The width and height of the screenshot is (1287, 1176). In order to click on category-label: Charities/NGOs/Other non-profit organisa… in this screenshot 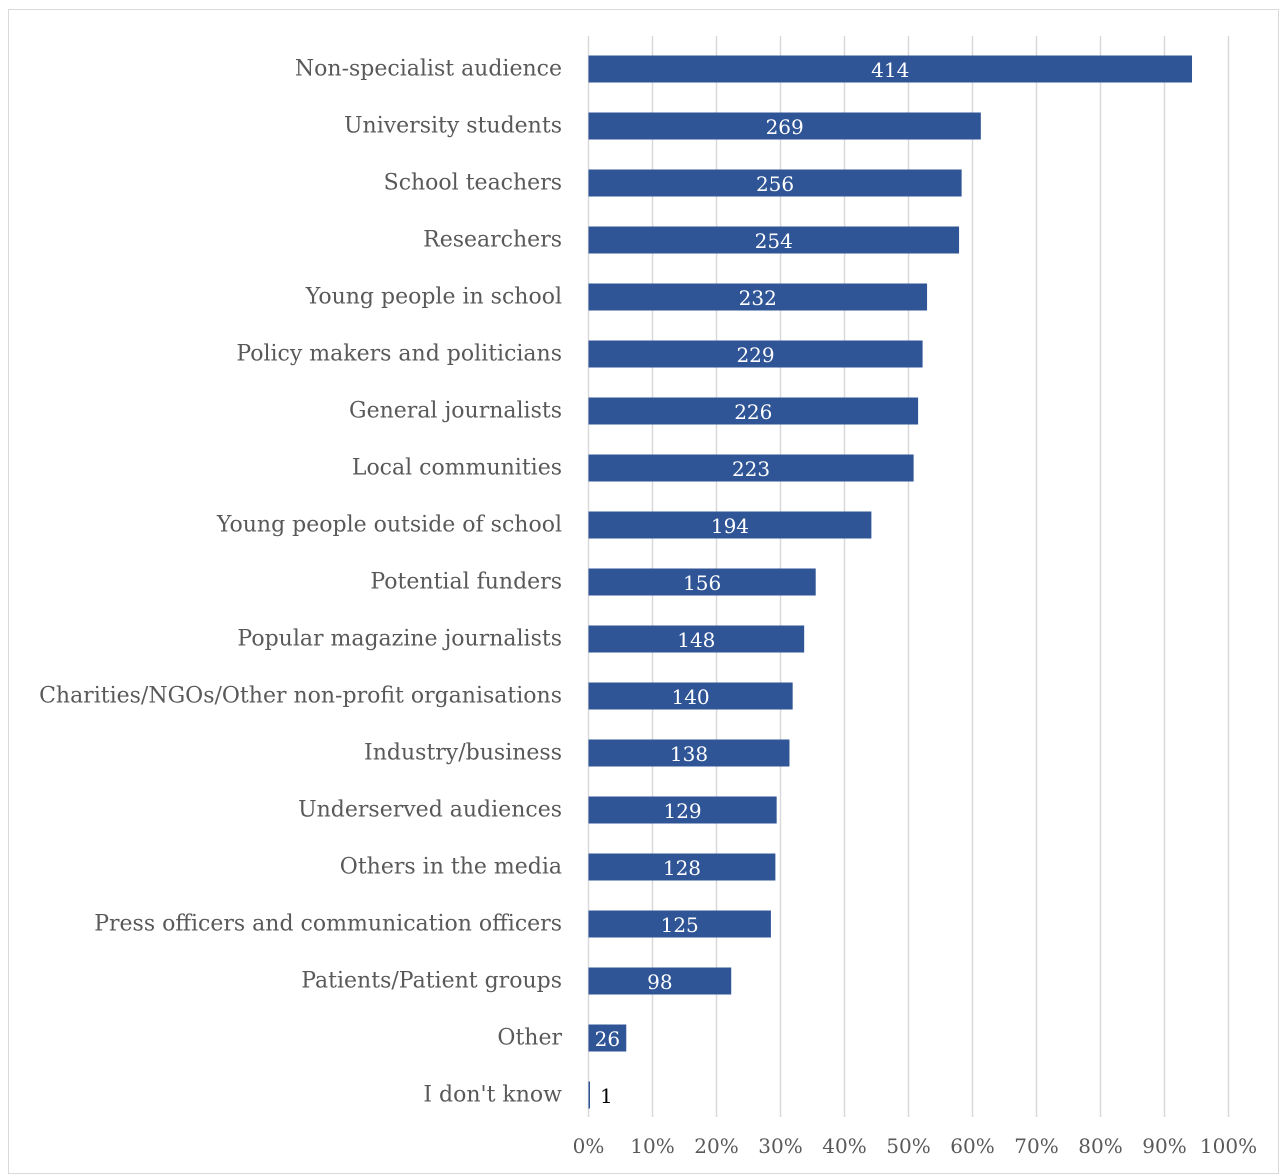, I will do `click(300, 696)`.